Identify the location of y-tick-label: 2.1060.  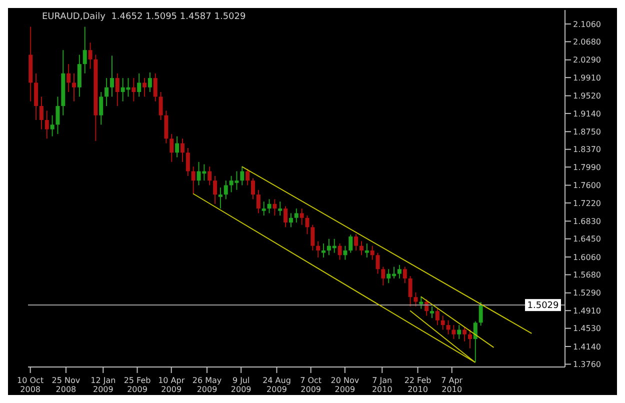
(587, 24).